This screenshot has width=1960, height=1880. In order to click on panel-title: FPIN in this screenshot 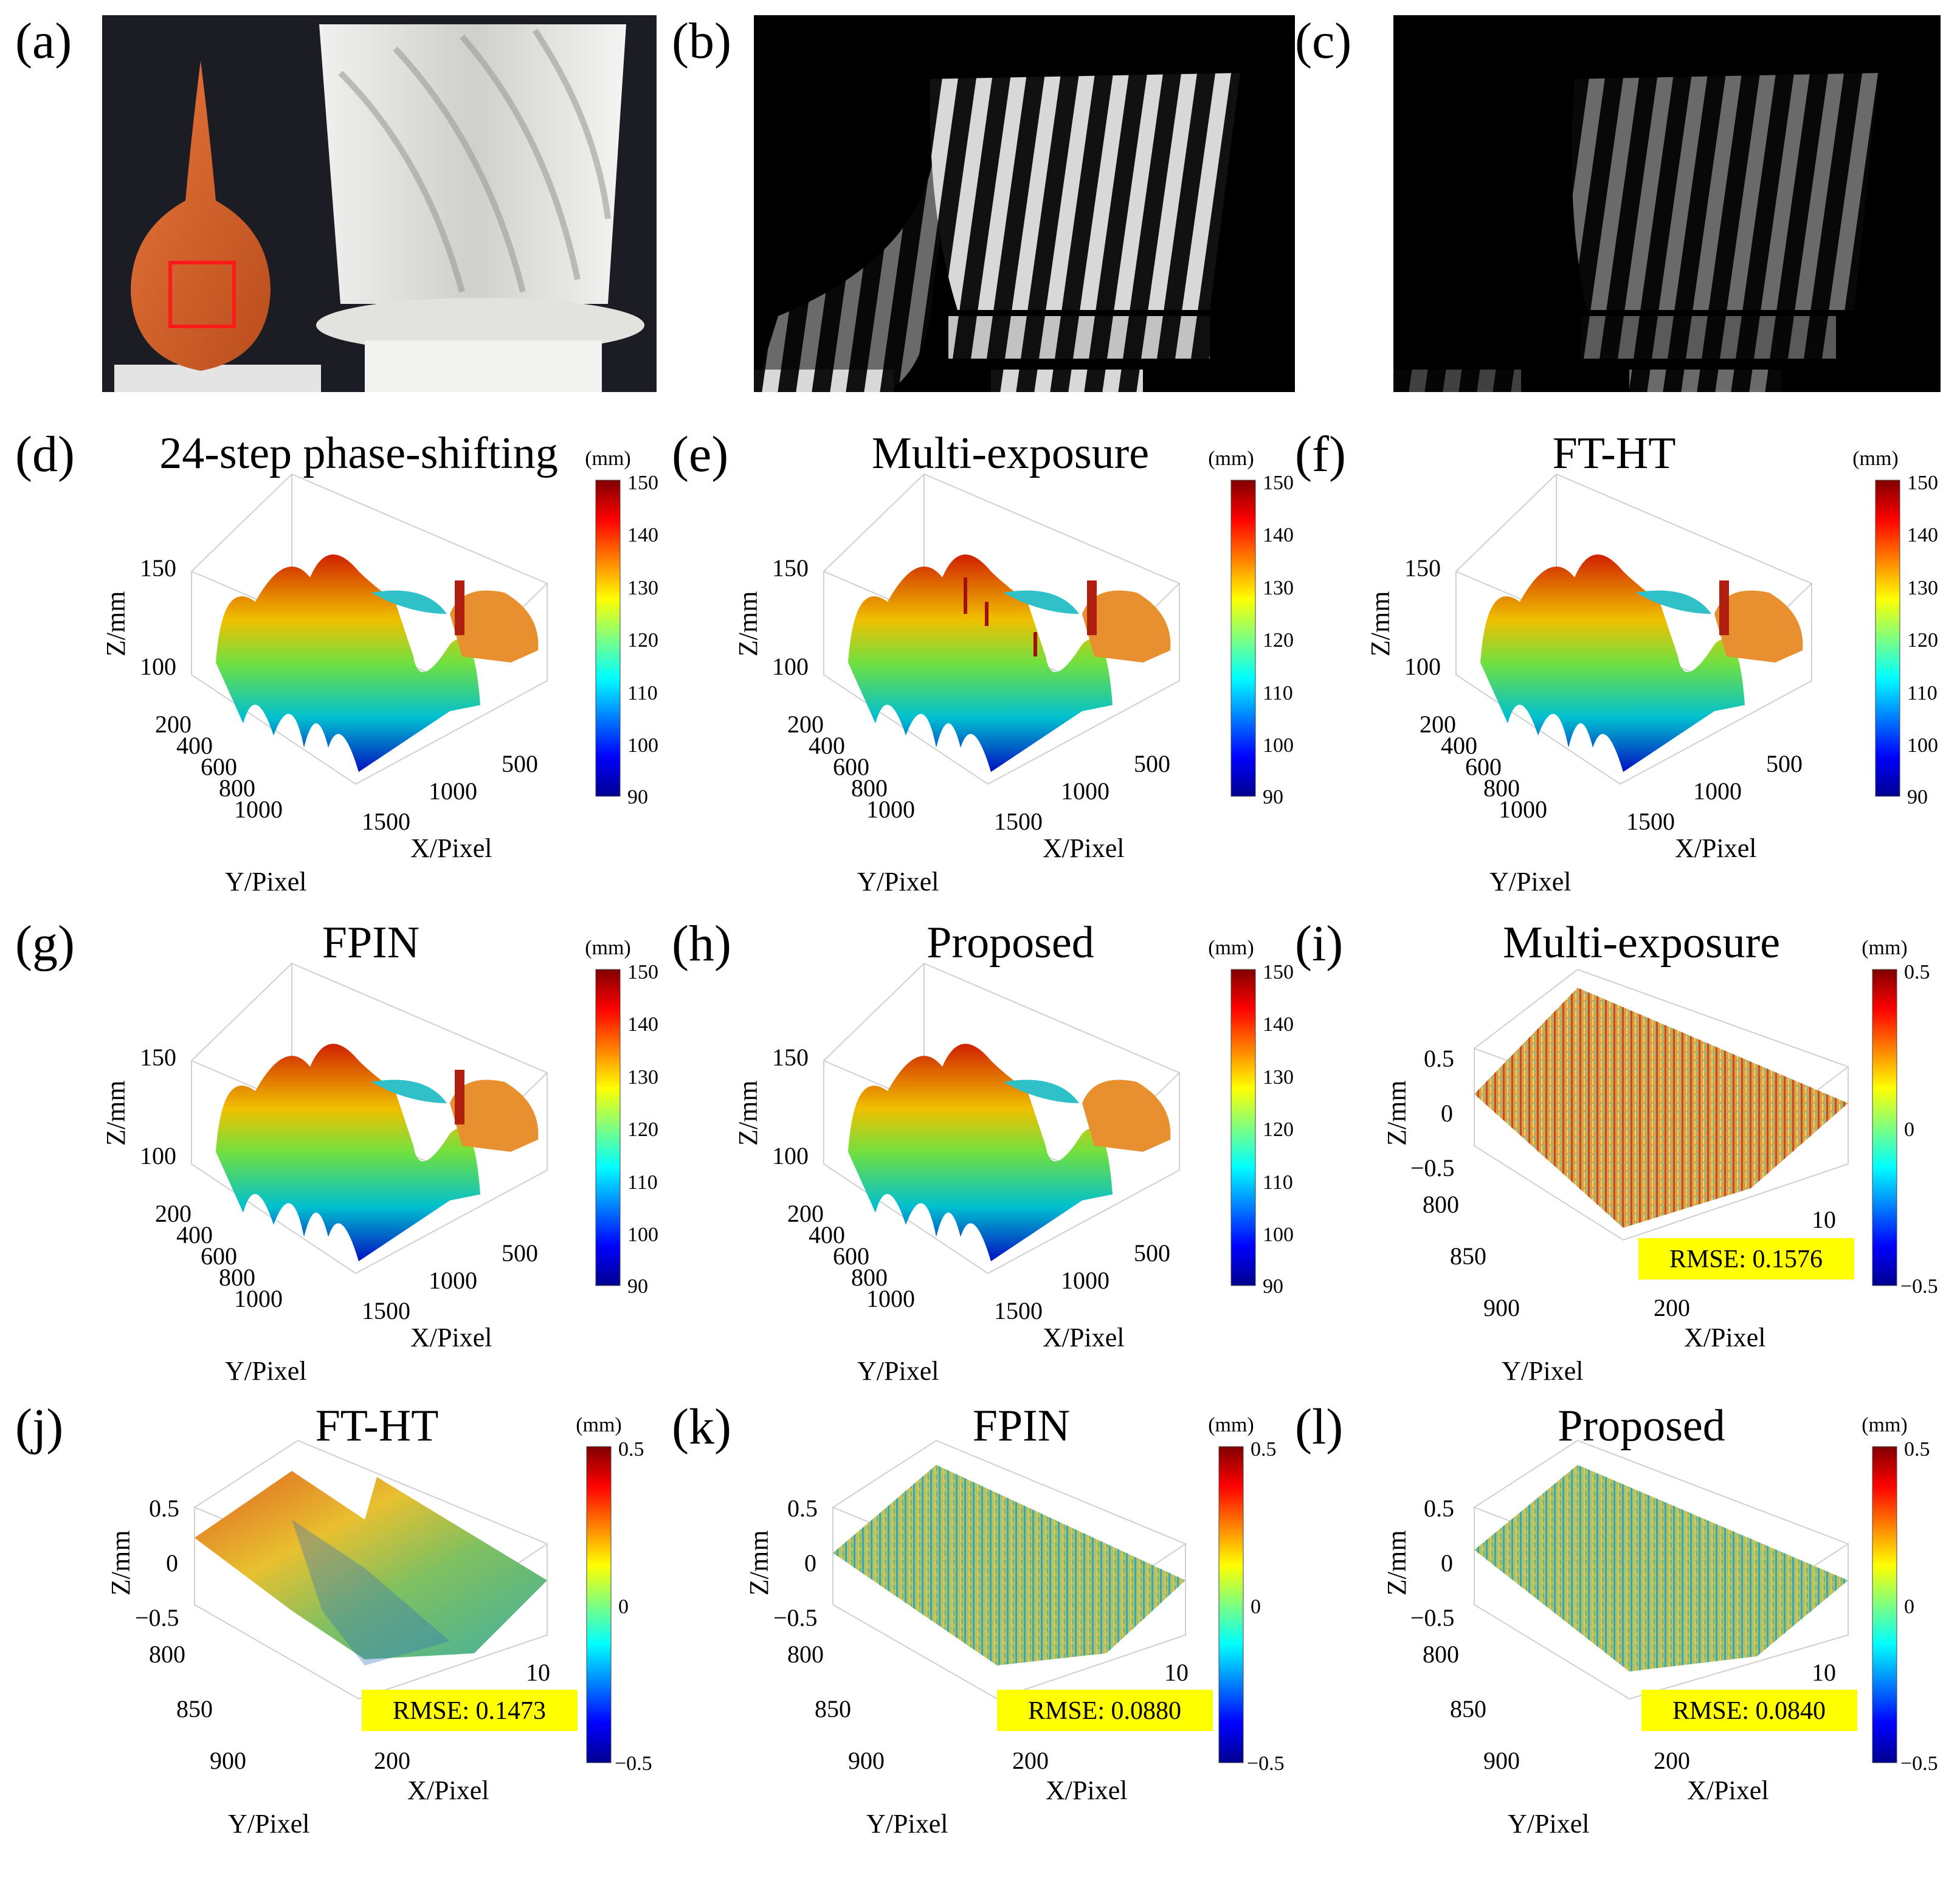, I will do `click(1021, 1426)`.